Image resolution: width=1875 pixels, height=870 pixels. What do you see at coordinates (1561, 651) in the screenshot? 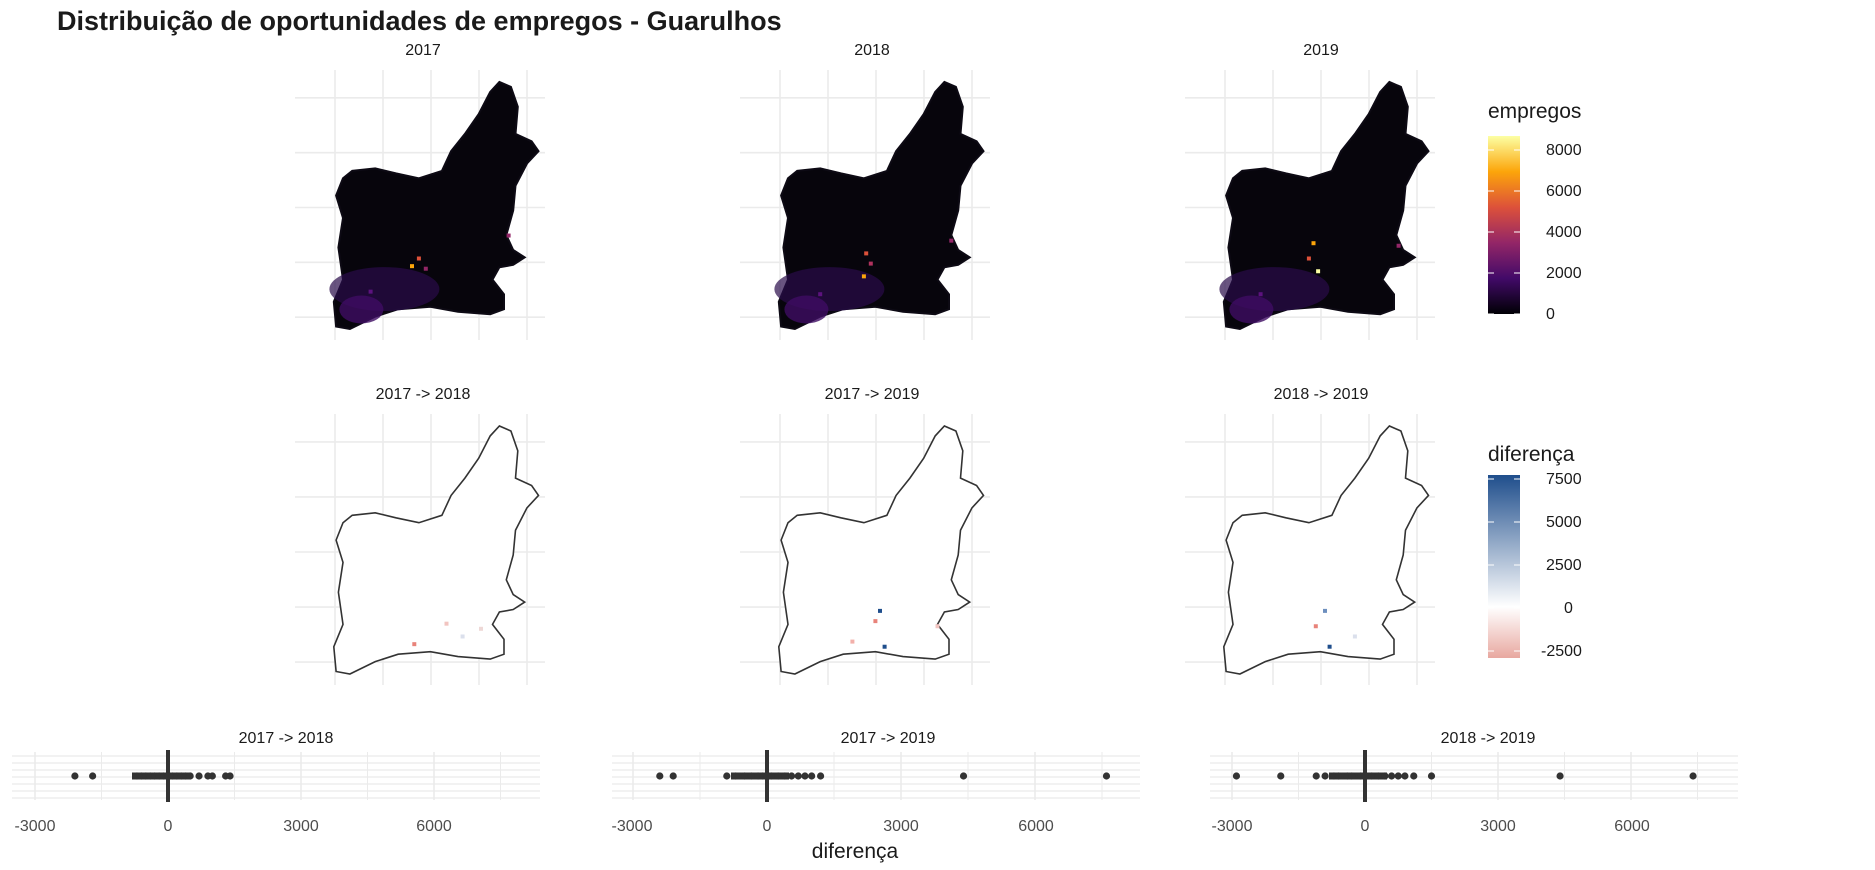
I see `legend-label-diff-minus-2500: -2500` at bounding box center [1561, 651].